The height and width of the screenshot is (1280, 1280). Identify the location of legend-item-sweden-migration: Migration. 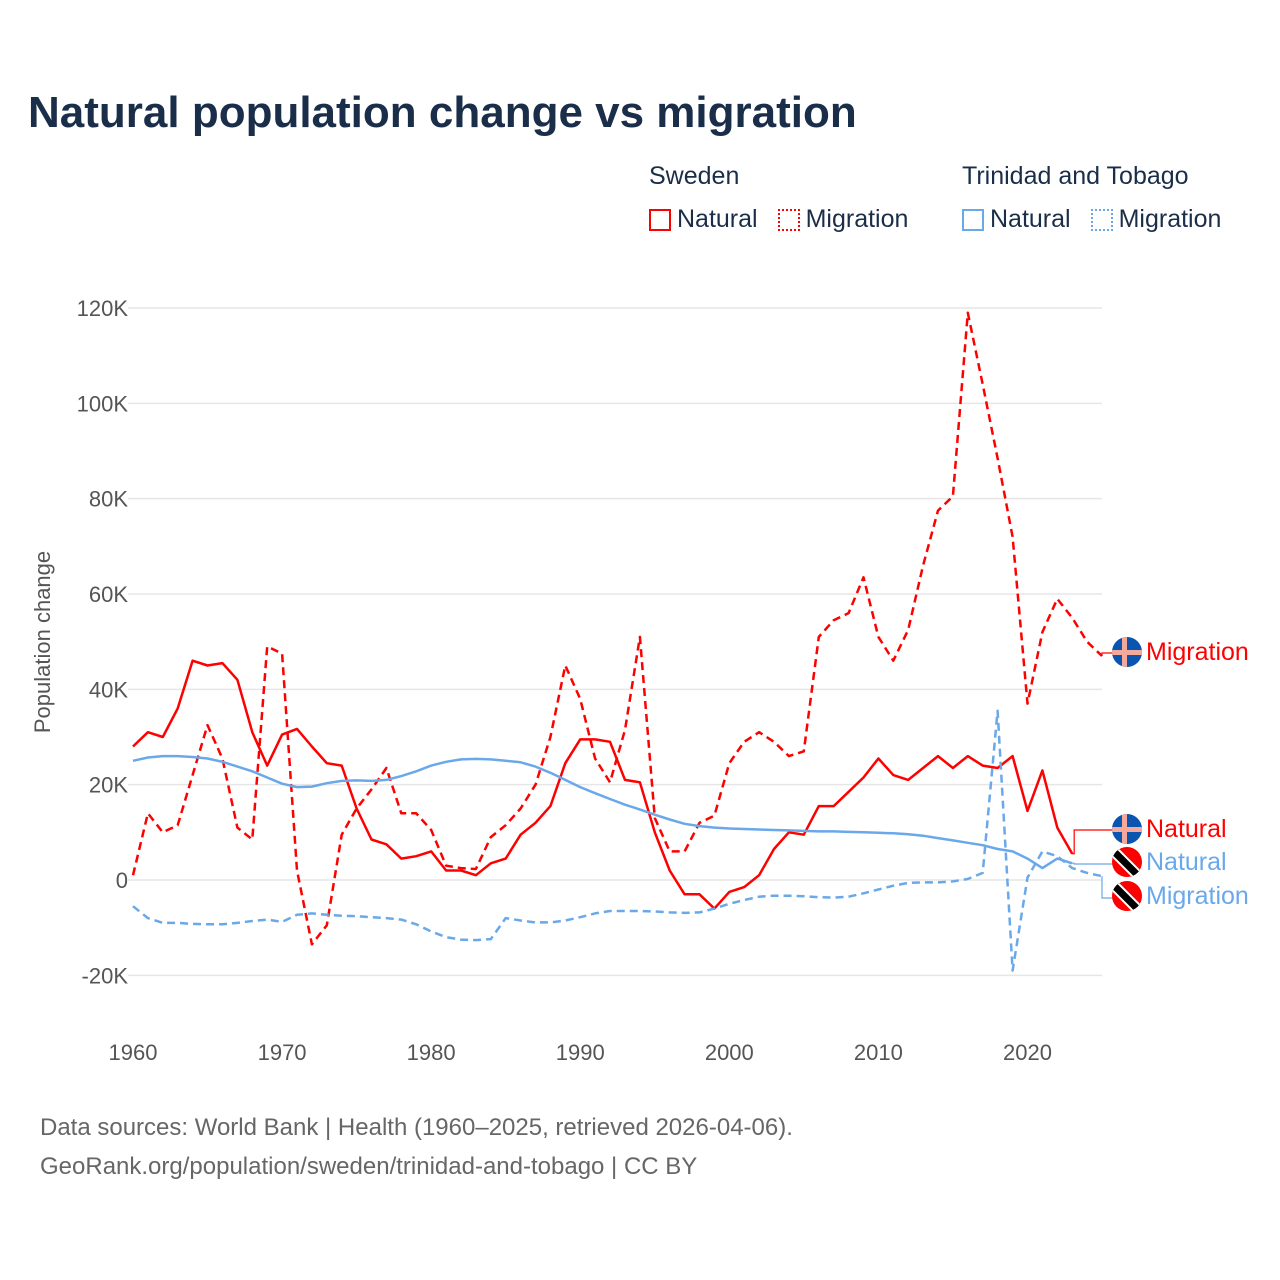
(843, 219).